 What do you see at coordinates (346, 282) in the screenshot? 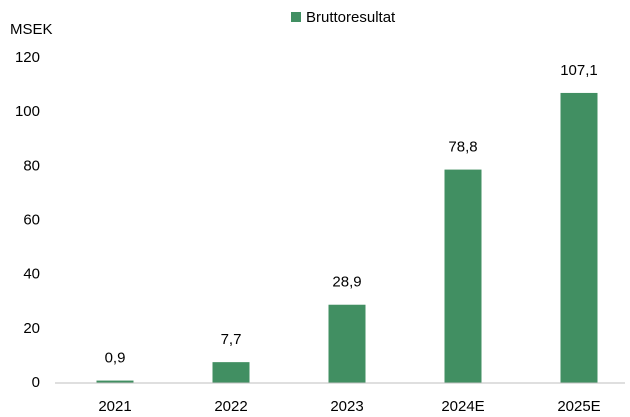
I see `value-label: 28,9` at bounding box center [346, 282].